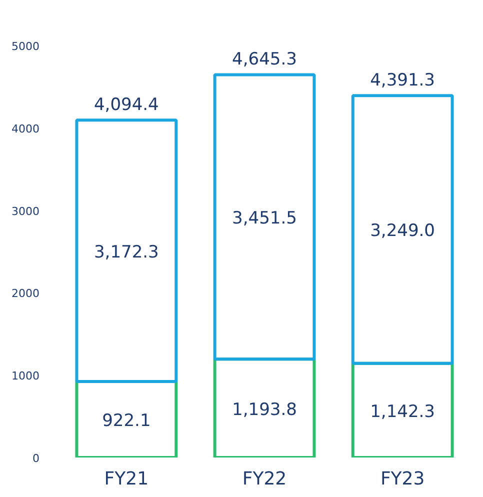 This screenshot has width=483, height=497. What do you see at coordinates (126, 421) in the screenshot?
I see `data-label: 922.1` at bounding box center [126, 421].